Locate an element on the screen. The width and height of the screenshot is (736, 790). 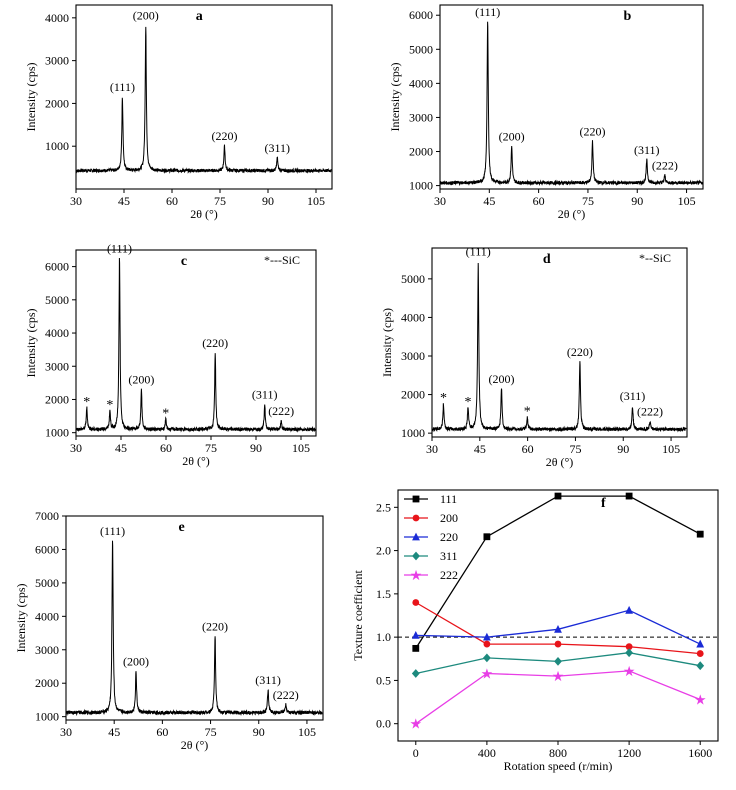
x-tick-label-b-1: 45 is located at coordinates (489, 201).